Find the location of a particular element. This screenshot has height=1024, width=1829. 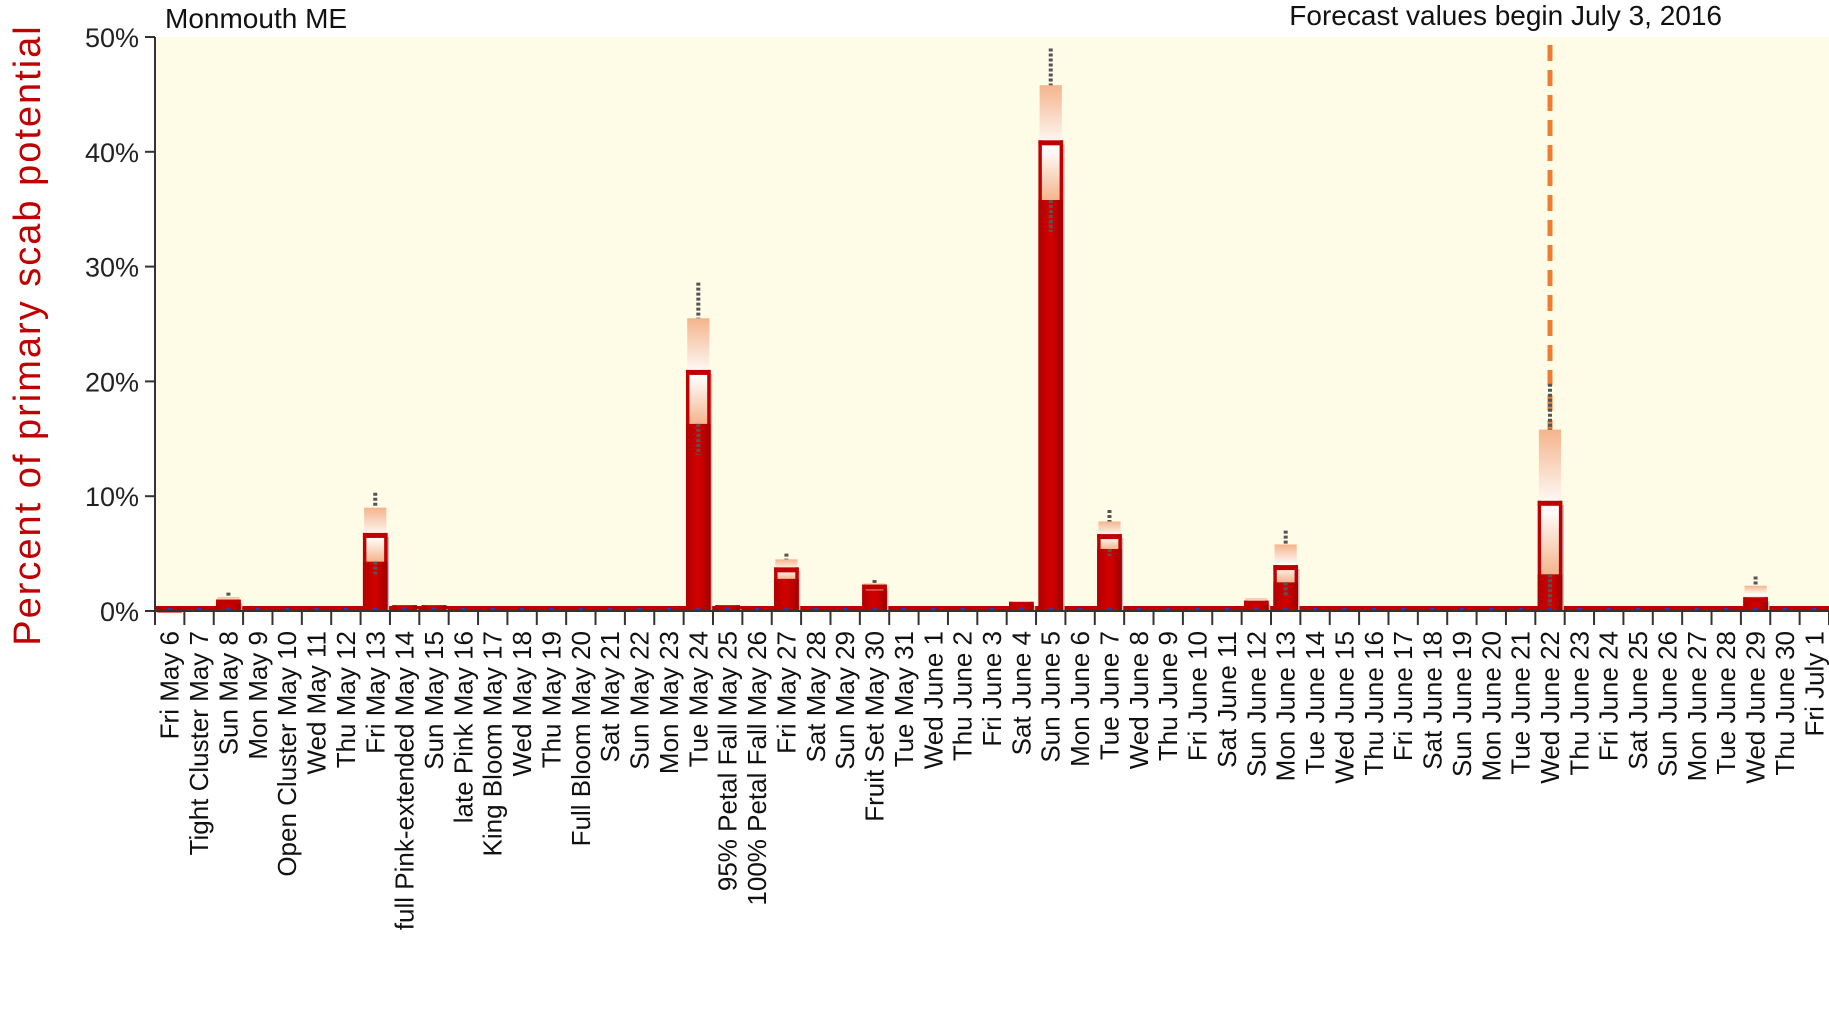

bar-edge-left is located at coordinates (1539, 555).